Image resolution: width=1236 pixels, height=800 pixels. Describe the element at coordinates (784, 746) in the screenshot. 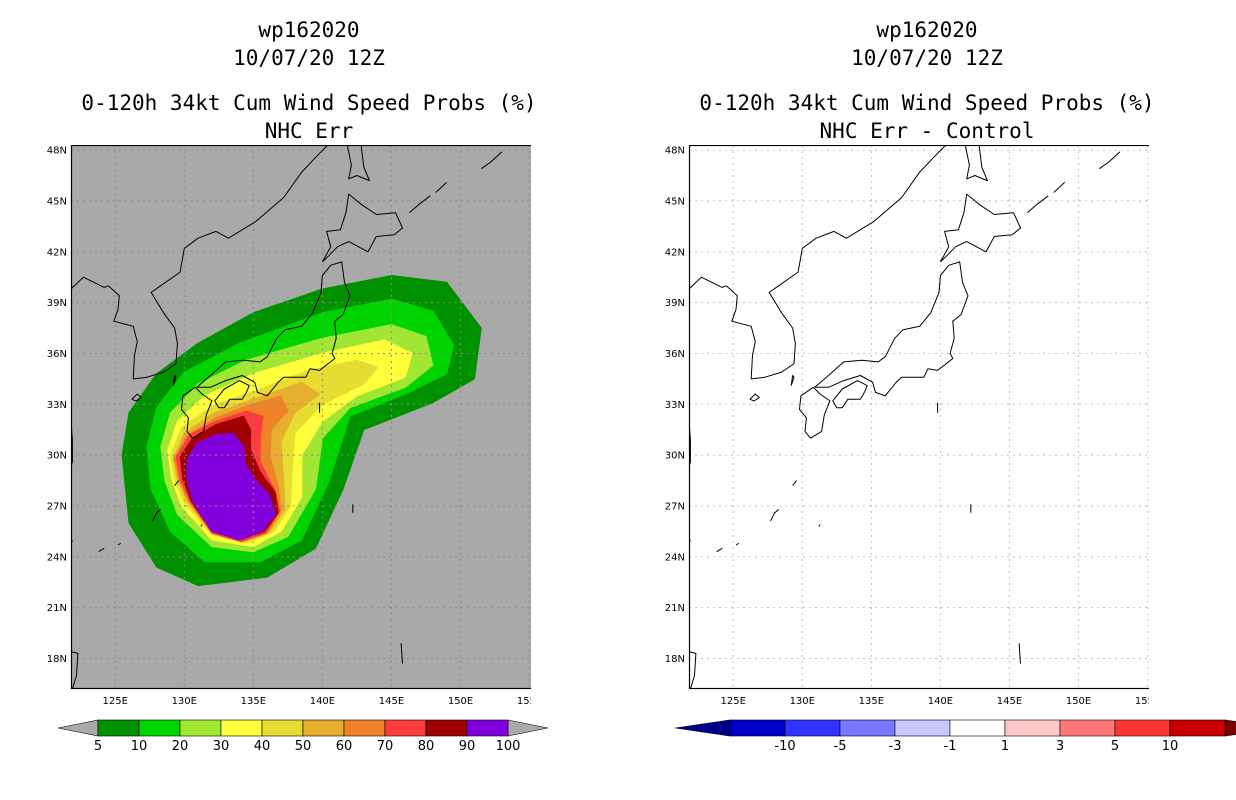

I see `colorbar-label: -10` at that location.